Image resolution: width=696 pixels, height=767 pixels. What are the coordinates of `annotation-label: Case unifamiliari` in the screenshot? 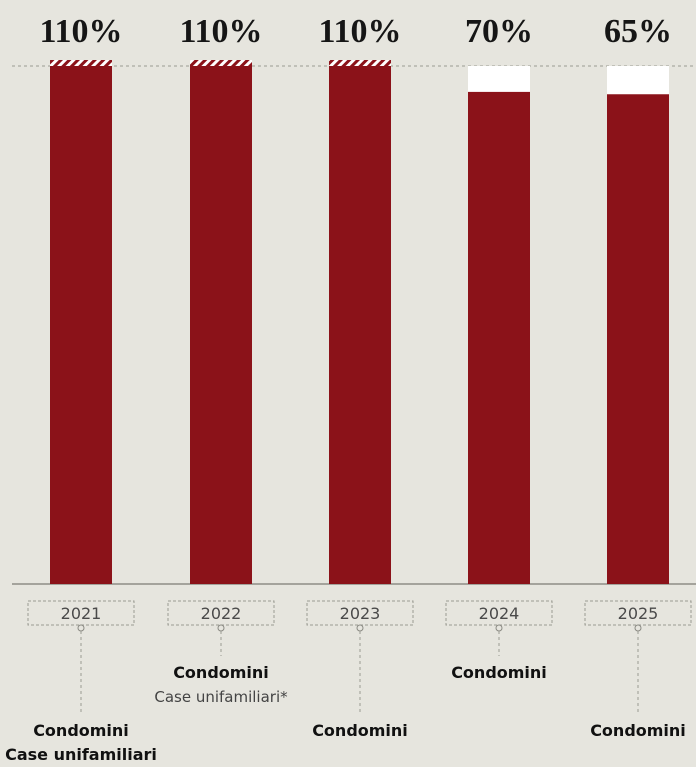 It's located at (81, 754).